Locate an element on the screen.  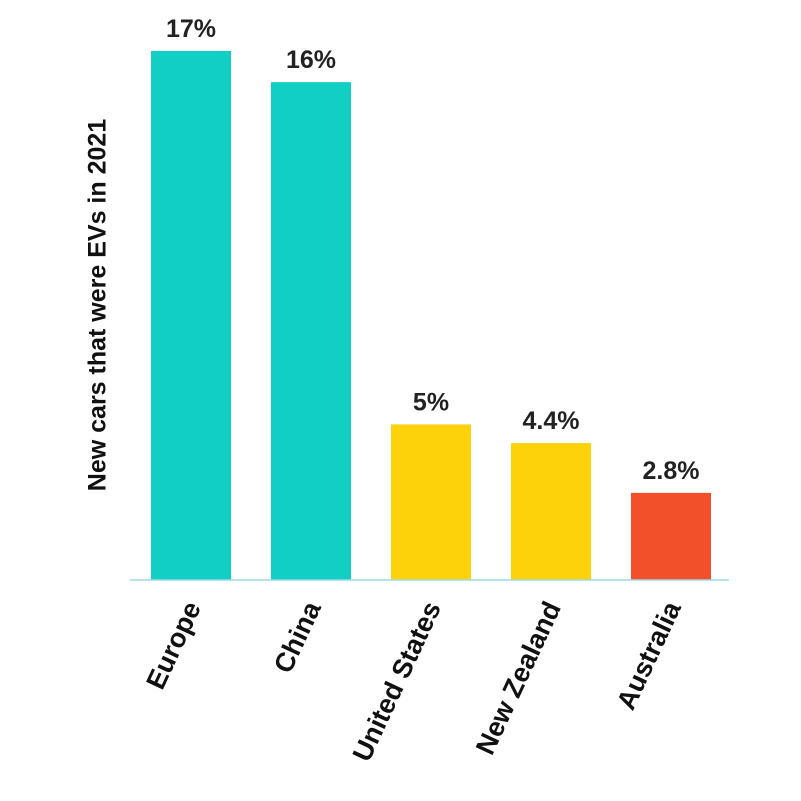
bar-united-states is located at coordinates (431, 502).